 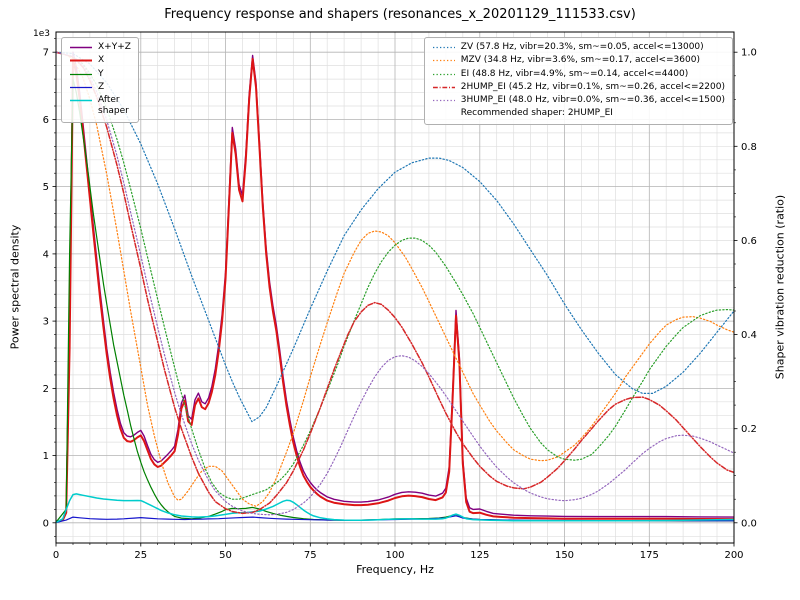 What do you see at coordinates (100, 87) in the screenshot?
I see `legend-item-z: Z` at bounding box center [100, 87].